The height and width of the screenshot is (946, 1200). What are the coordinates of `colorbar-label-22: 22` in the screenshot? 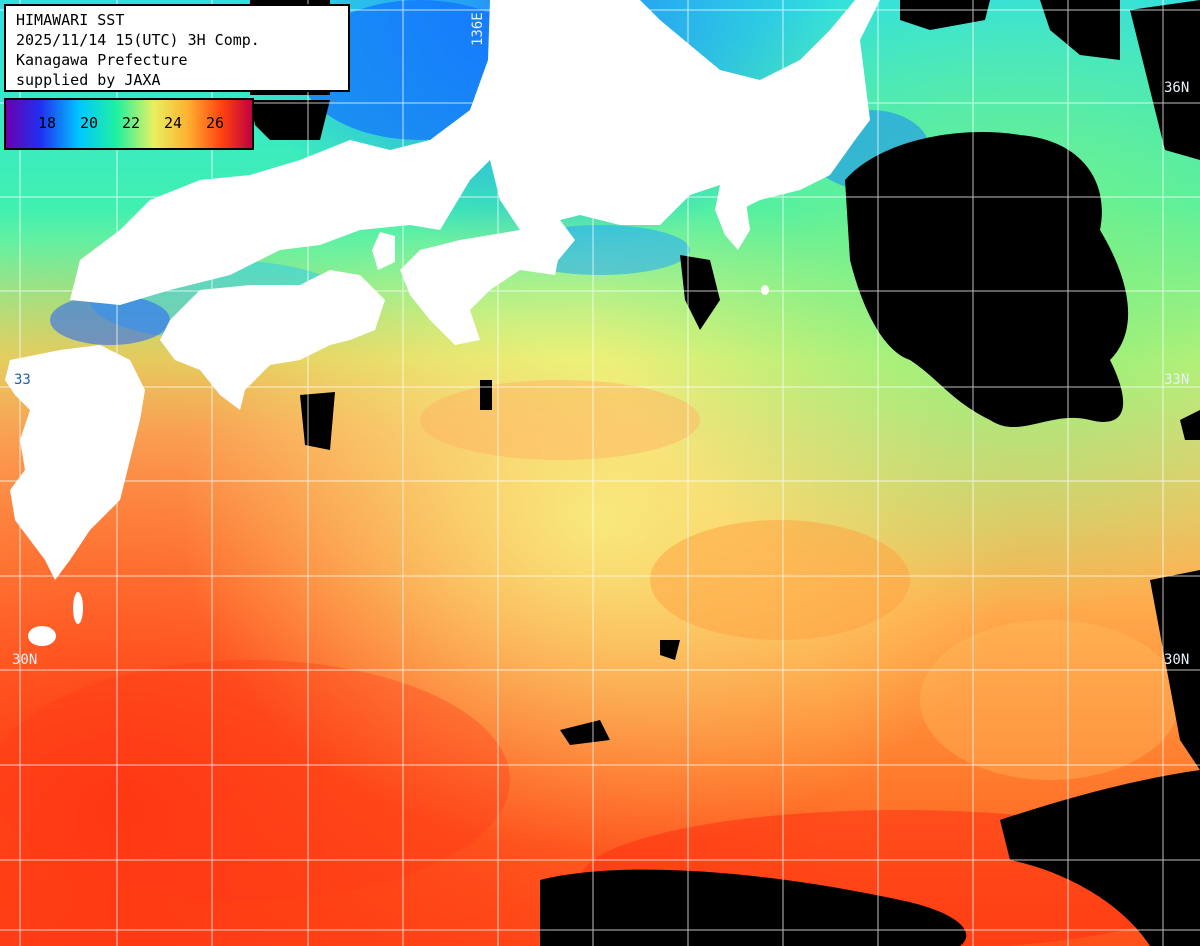 It's located at (131, 123).